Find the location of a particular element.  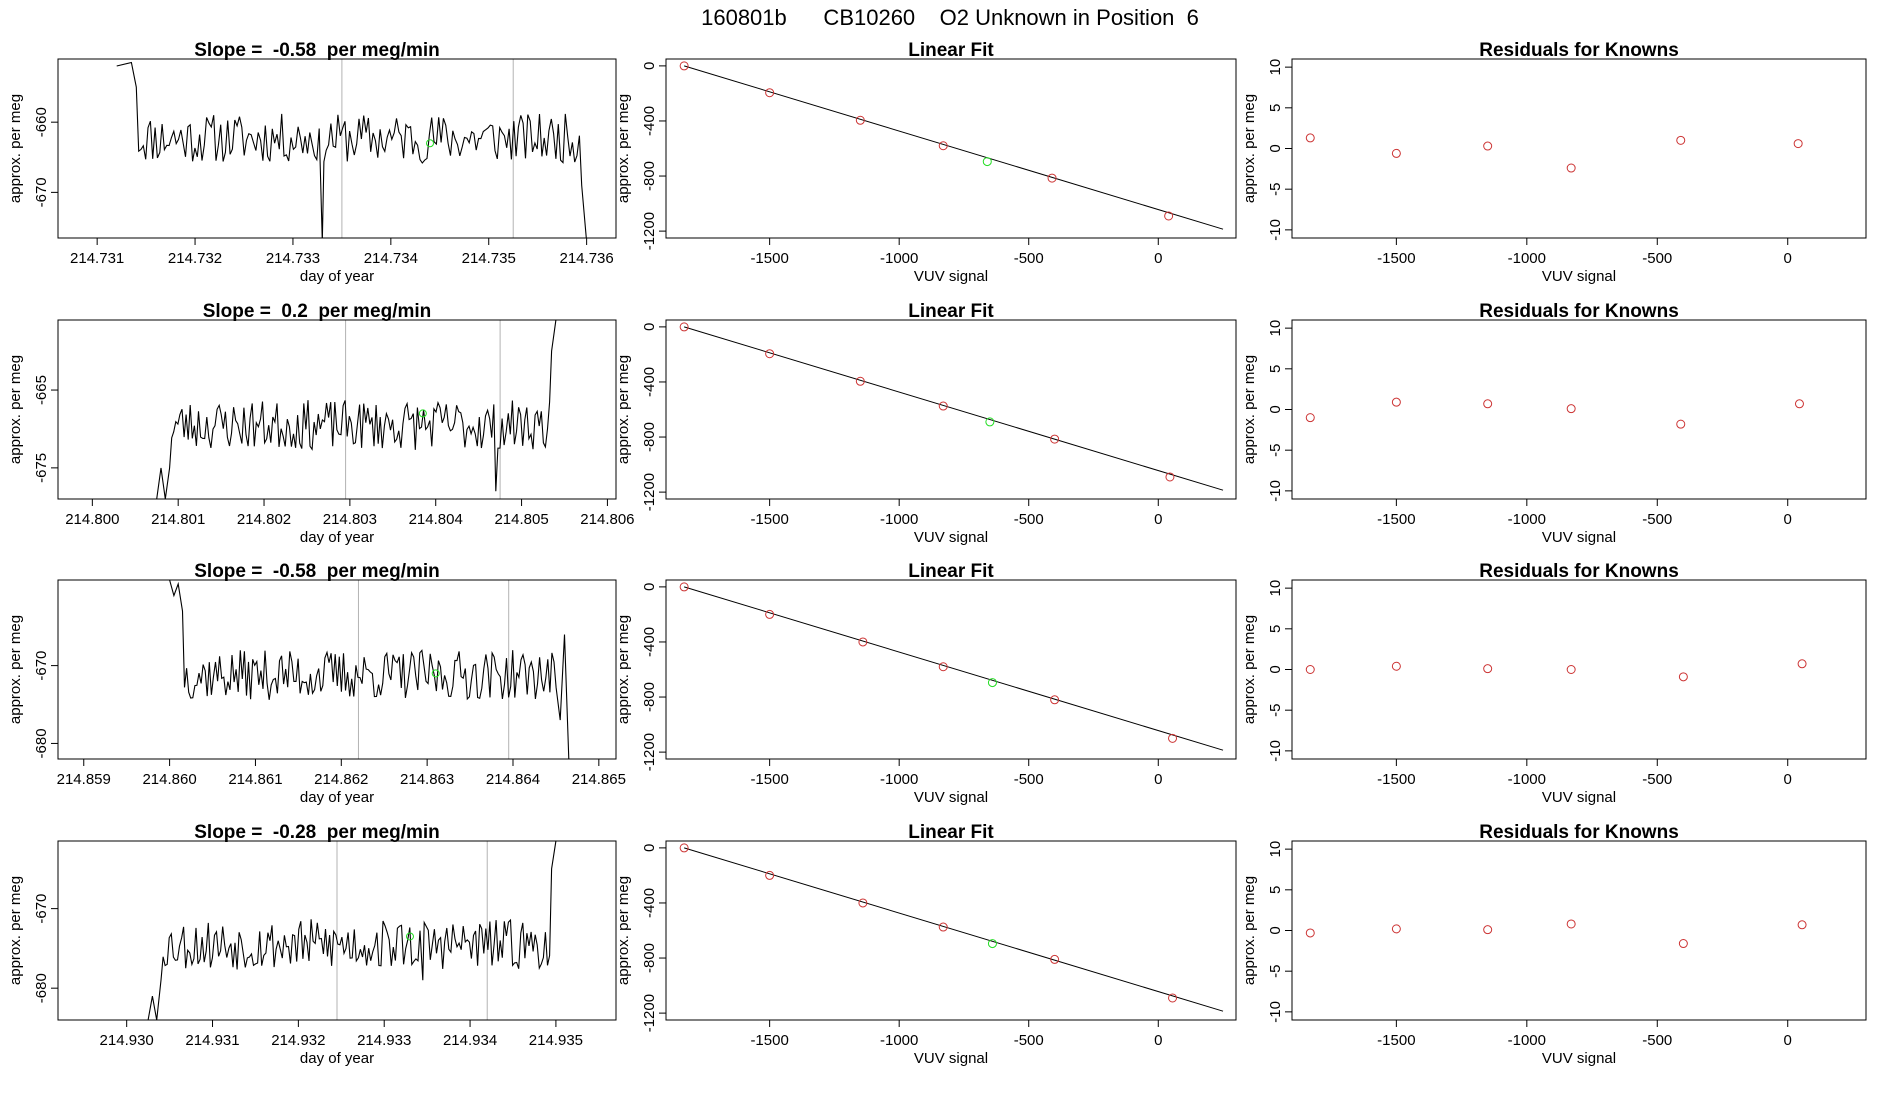

x-tick-label: 214.800 is located at coordinates (92, 519).